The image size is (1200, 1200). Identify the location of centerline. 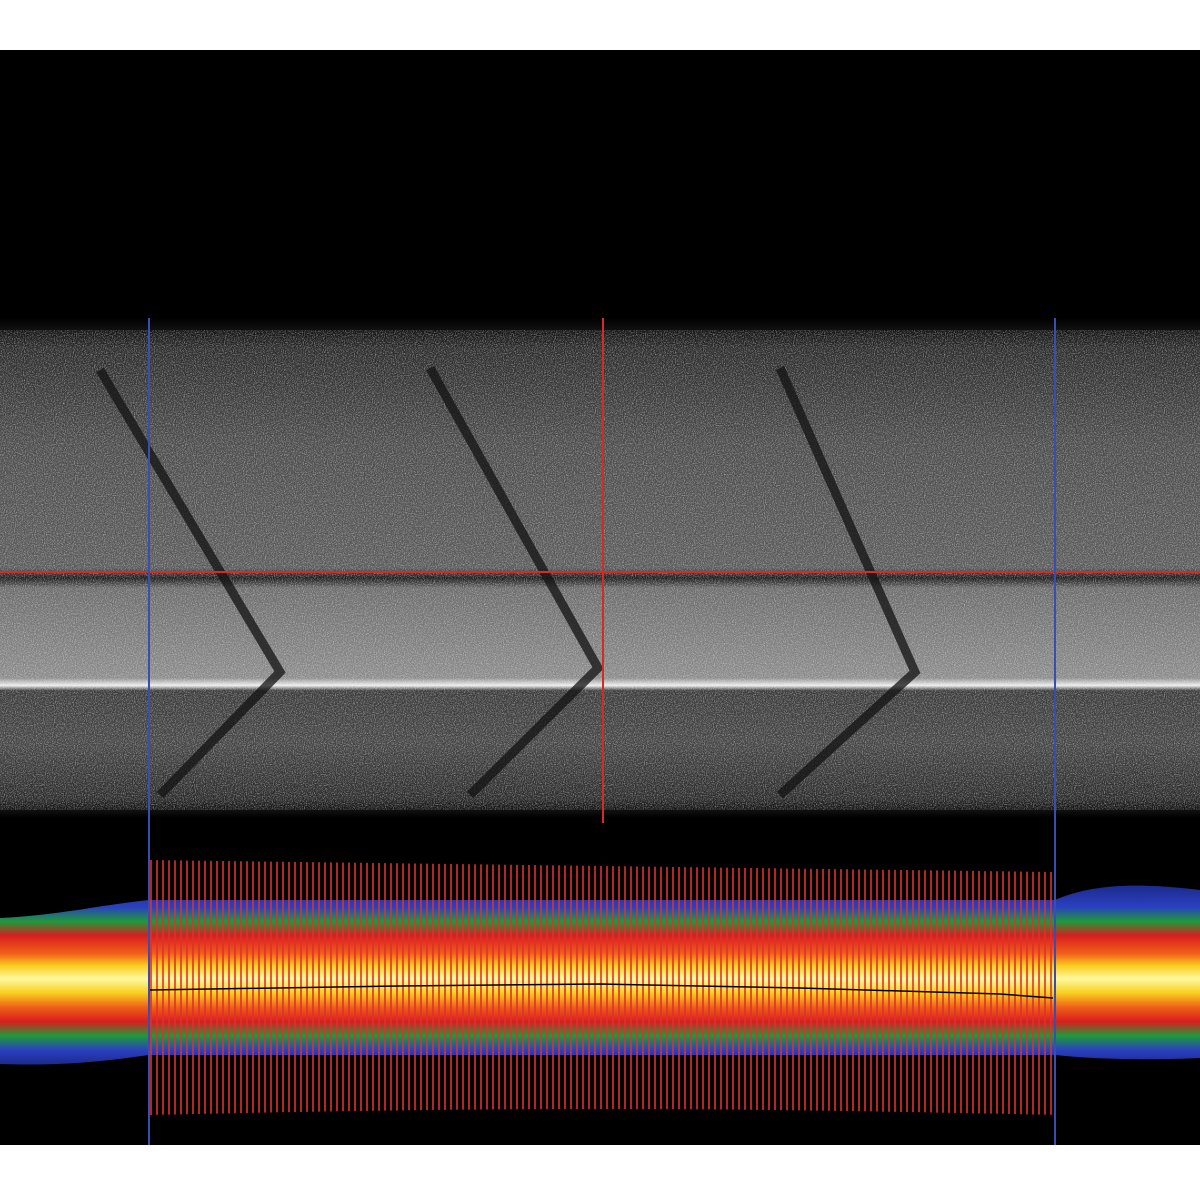
(601, 991).